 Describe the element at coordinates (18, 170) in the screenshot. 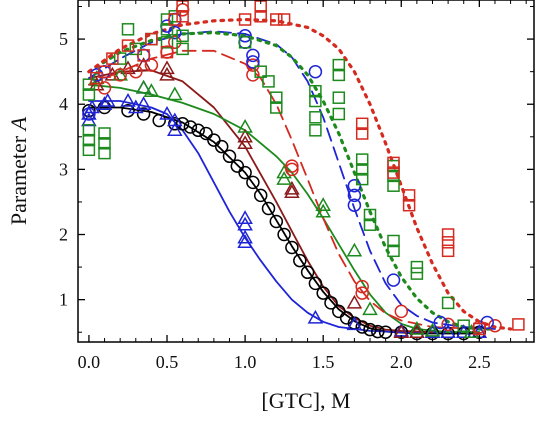

I see `y-axis-title: Parameter A` at that location.